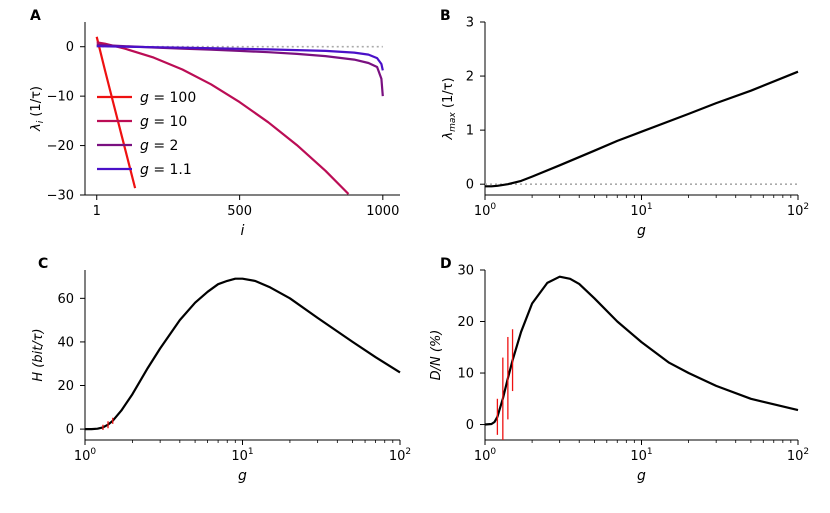 The image size is (830, 513). I want to click on y-tick-label: 3, so click(470, 23).